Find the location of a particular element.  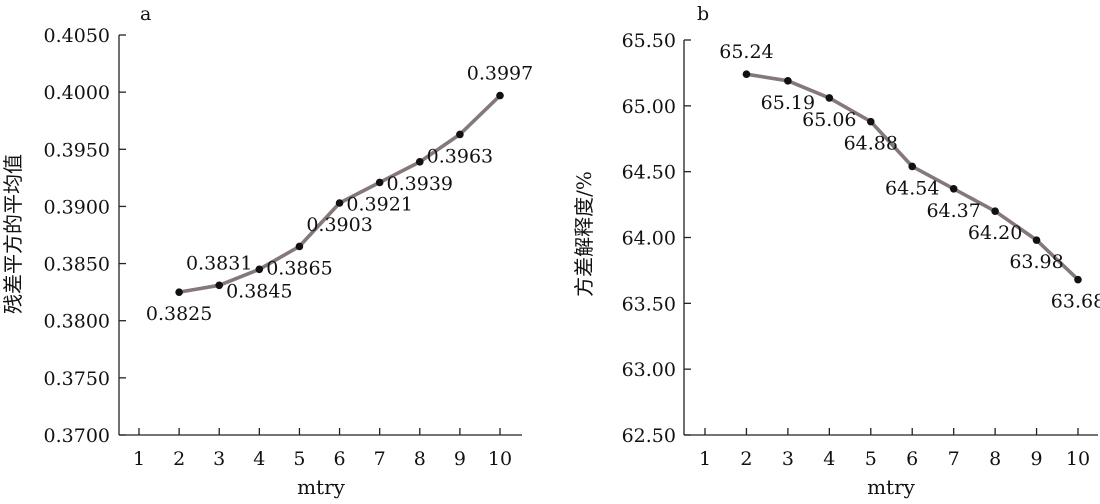

panel-a-data-label: 0.3825 is located at coordinates (179, 314).